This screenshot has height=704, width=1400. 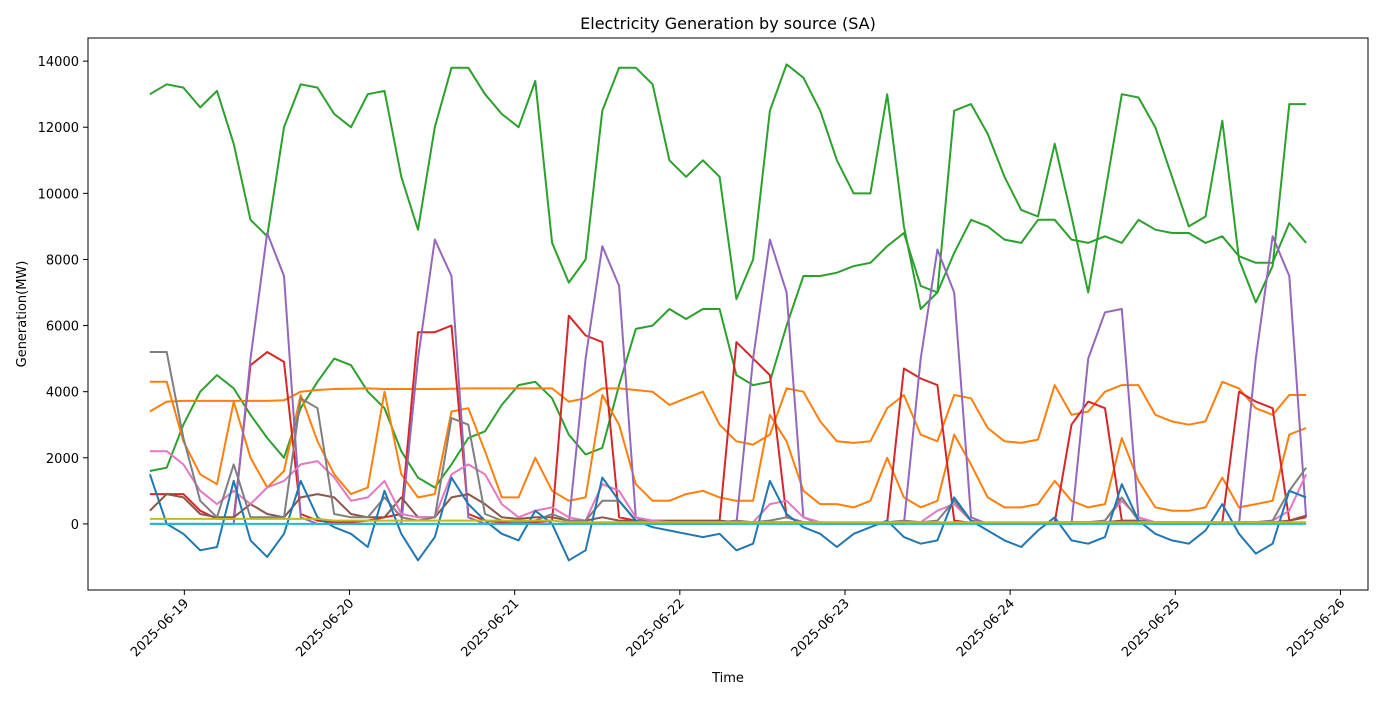 What do you see at coordinates (490, 628) in the screenshot?
I see `x-tick-label: 2025-06-21` at bounding box center [490, 628].